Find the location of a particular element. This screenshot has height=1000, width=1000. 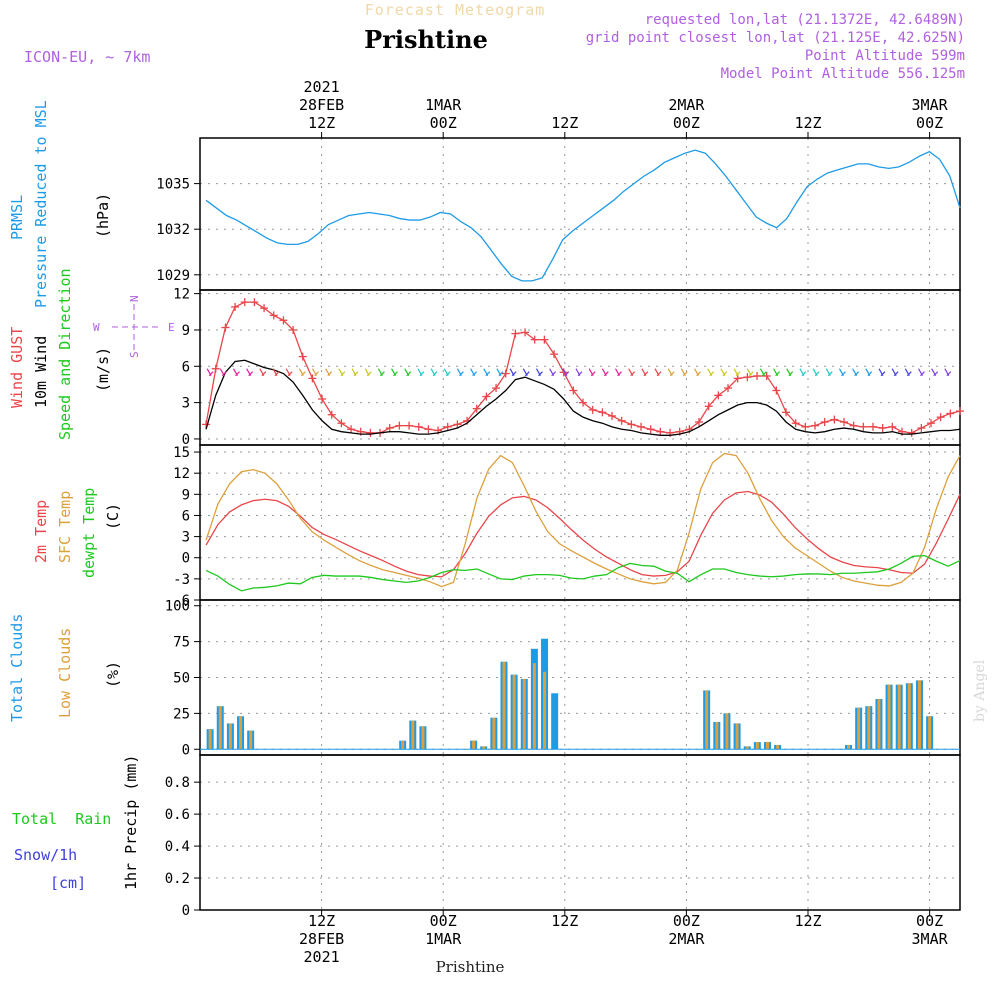

ytick-label: 100 is located at coordinates (177, 607).